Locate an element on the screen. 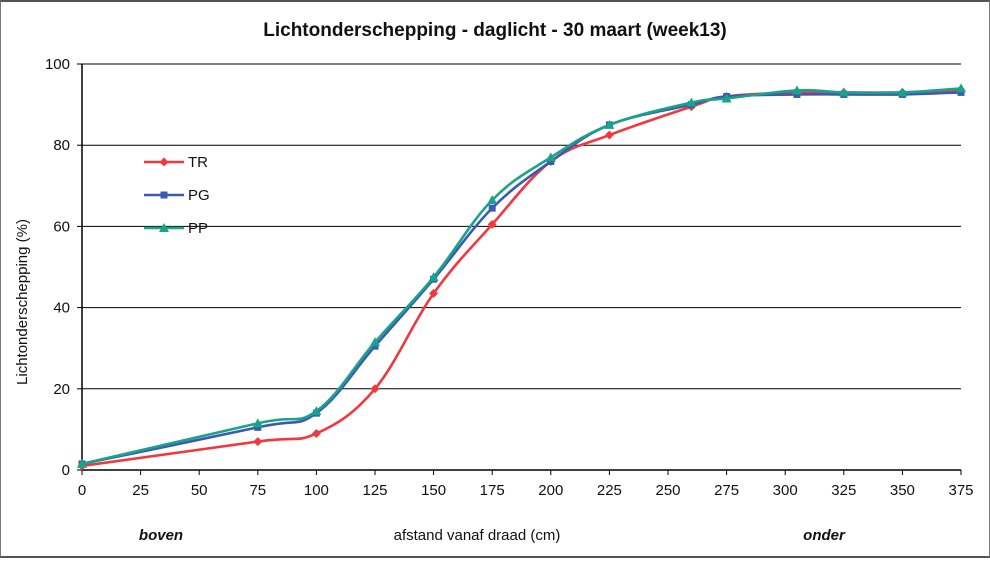  x-tick-label: 0 is located at coordinates (82, 490).